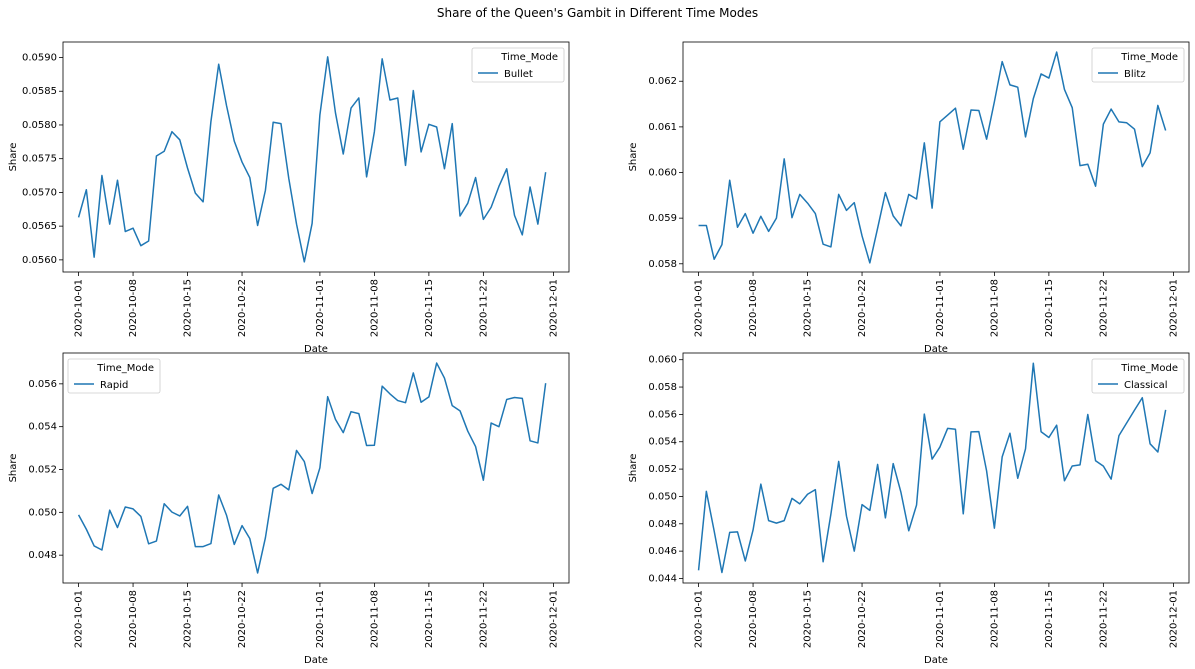 This screenshot has width=1195, height=669. Describe the element at coordinates (39, 226) in the screenshot. I see `y-tick-label: 0.0565` at that location.